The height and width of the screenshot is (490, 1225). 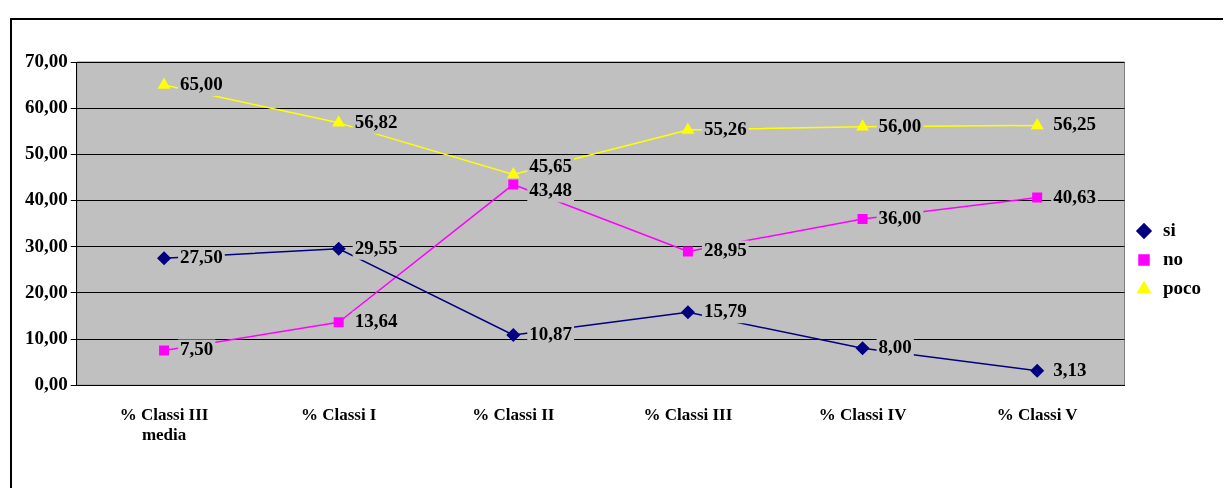 I want to click on data-label: 15,79, so click(x=725, y=311).